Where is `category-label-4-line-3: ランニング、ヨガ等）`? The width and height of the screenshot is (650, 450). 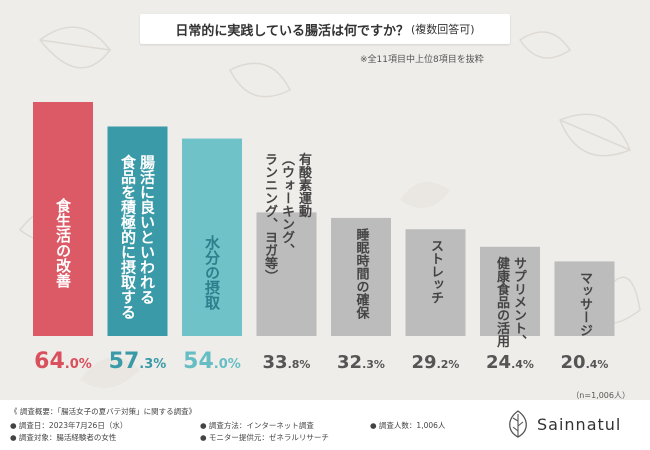 category-label-4-line-3: ランニング、ヨガ等） is located at coordinates (270, 217).